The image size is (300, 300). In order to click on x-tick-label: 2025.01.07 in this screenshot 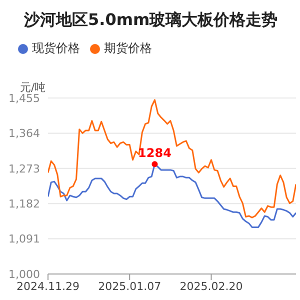, I will do `click(130, 286)`.